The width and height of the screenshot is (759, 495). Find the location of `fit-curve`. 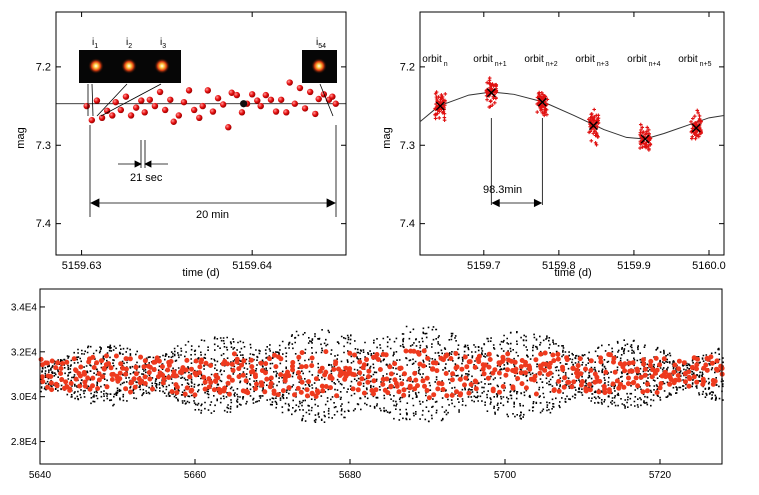

fit-curve is located at coordinates (572, 115).